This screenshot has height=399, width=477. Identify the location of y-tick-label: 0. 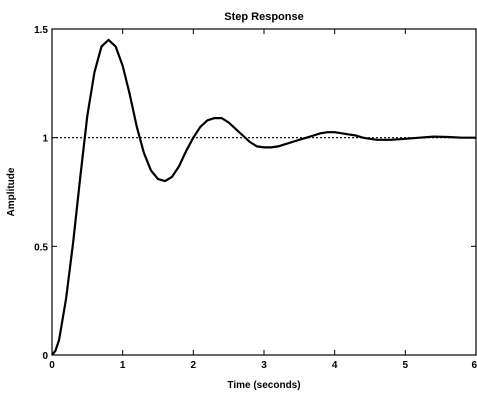
(45, 356).